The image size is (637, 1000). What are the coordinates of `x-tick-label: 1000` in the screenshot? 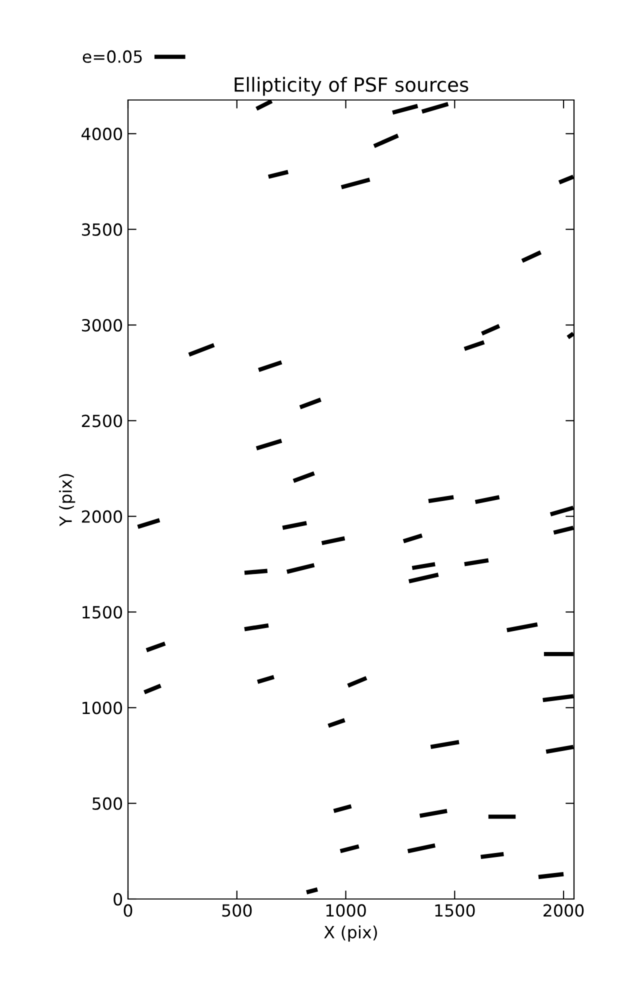 It's located at (346, 910).